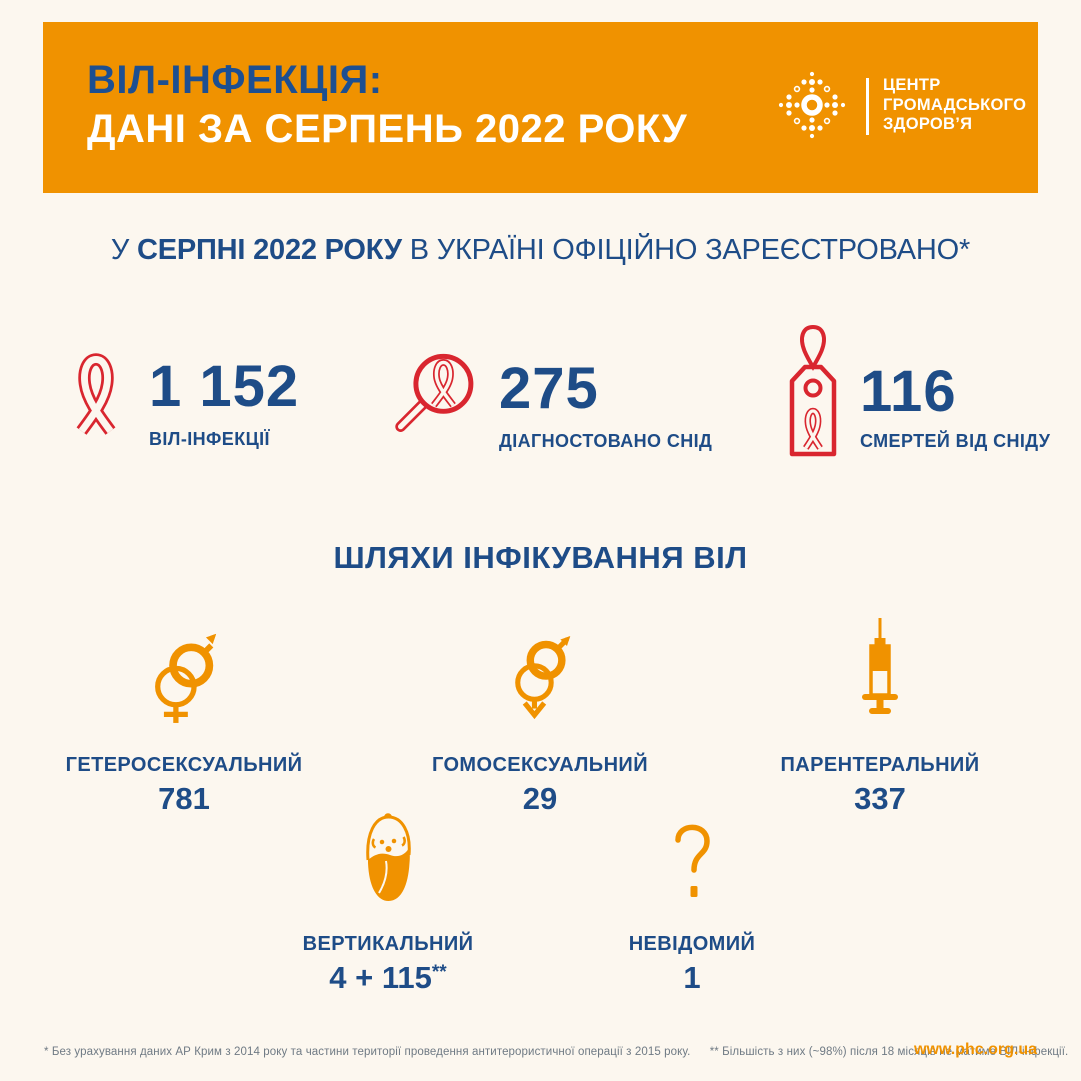  I want to click on red-ribbon-icon, so click(96, 394).